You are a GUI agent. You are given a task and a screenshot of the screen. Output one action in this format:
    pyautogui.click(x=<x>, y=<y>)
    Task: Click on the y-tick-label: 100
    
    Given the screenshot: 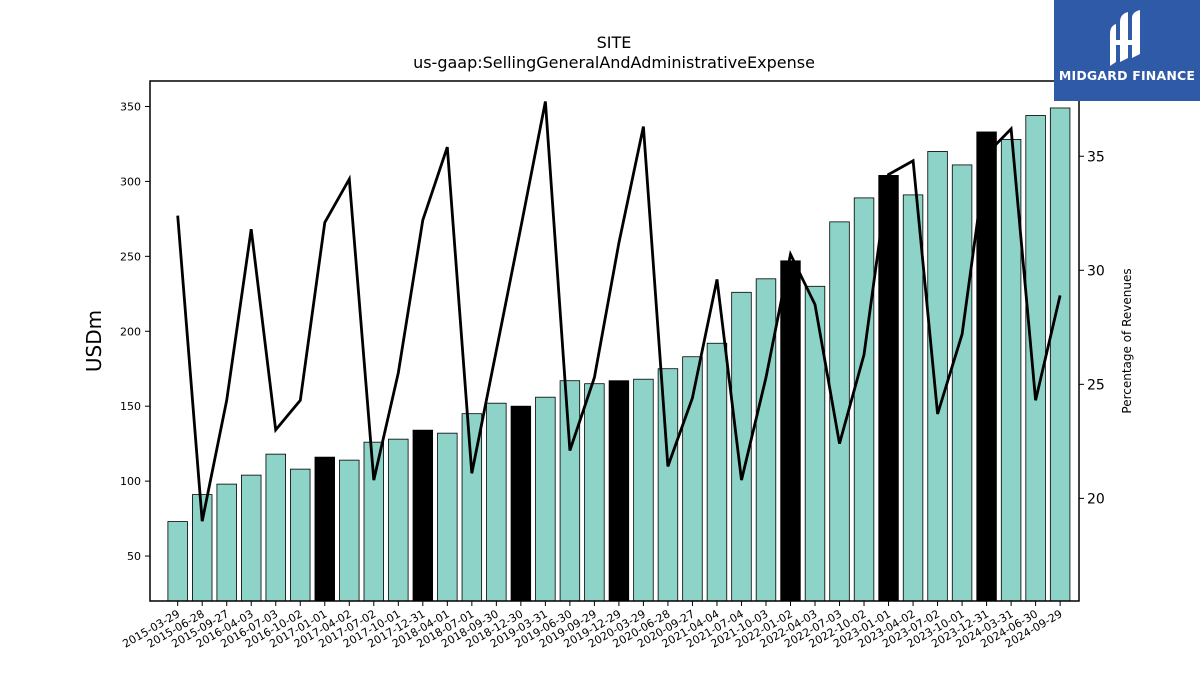 What is the action you would take?
    pyautogui.click(x=130, y=481)
    